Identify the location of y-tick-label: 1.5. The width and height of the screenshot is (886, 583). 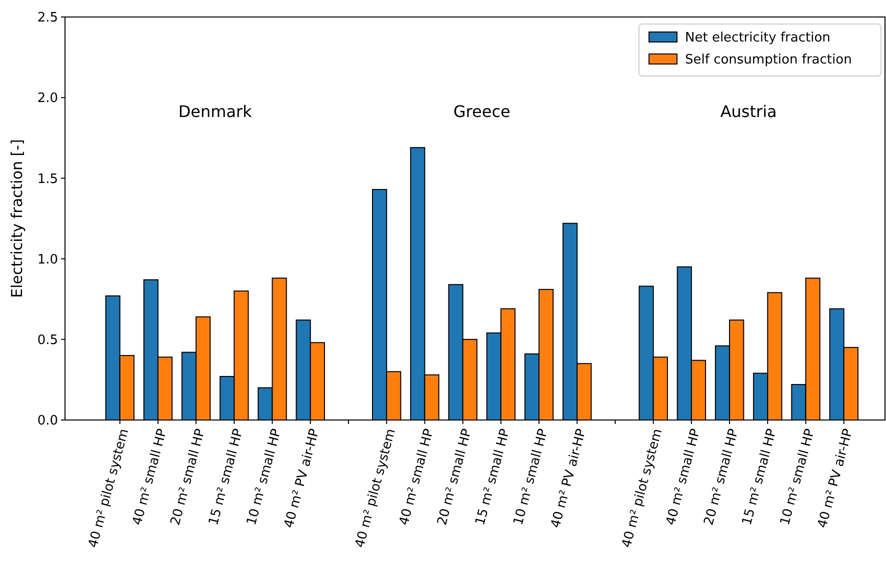
(47, 179).